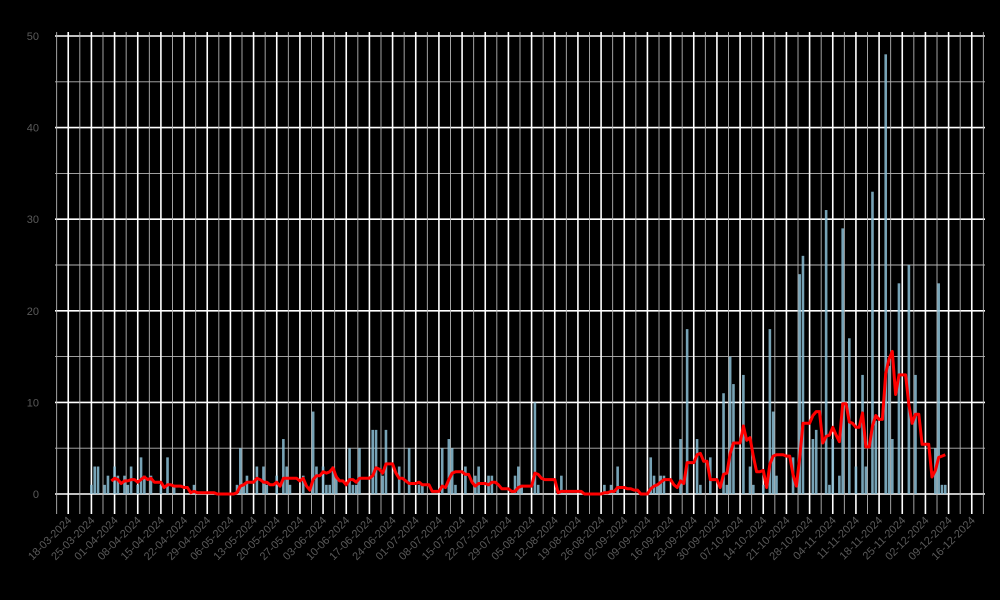 The height and width of the screenshot is (600, 1000). What do you see at coordinates (33, 266) in the screenshot?
I see `y-axis: 0 10 20 30 40 50` at bounding box center [33, 266].